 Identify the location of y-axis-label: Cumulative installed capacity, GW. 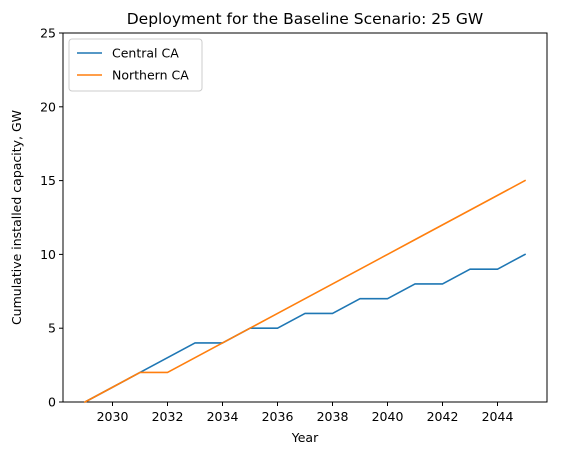
(16, 217).